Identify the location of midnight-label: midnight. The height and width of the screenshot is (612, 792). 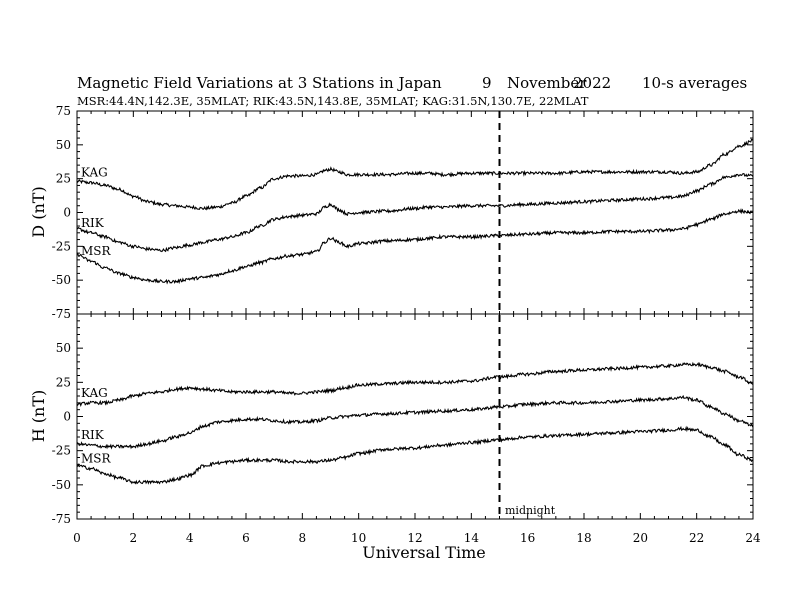
(530, 510).